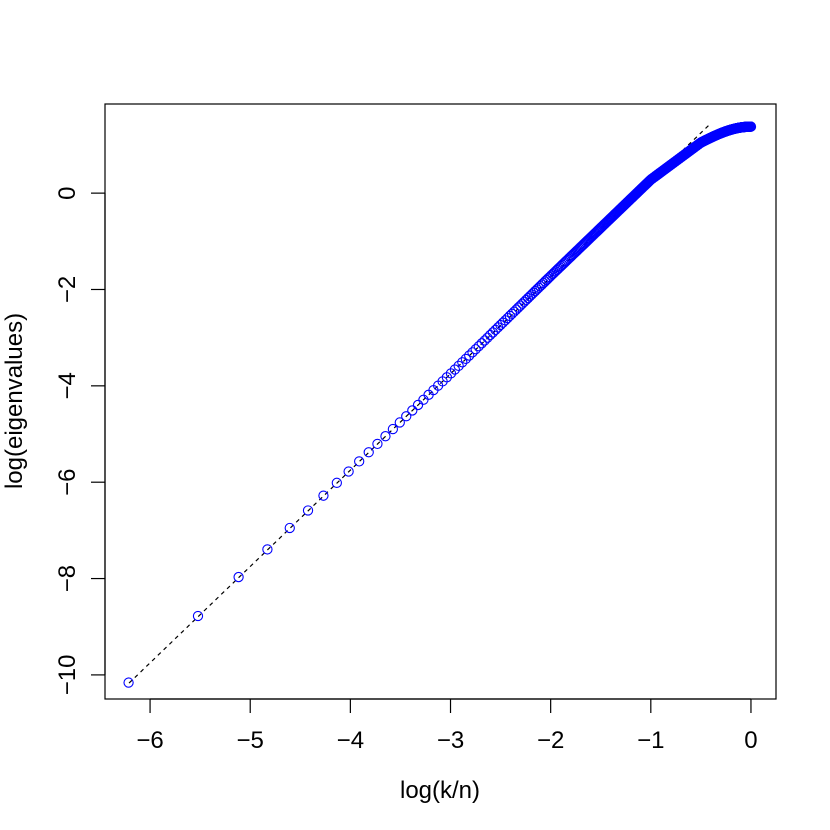 The image size is (830, 830). Describe the element at coordinates (67, 482) in the screenshot. I see `y-tick-label: −6` at that location.